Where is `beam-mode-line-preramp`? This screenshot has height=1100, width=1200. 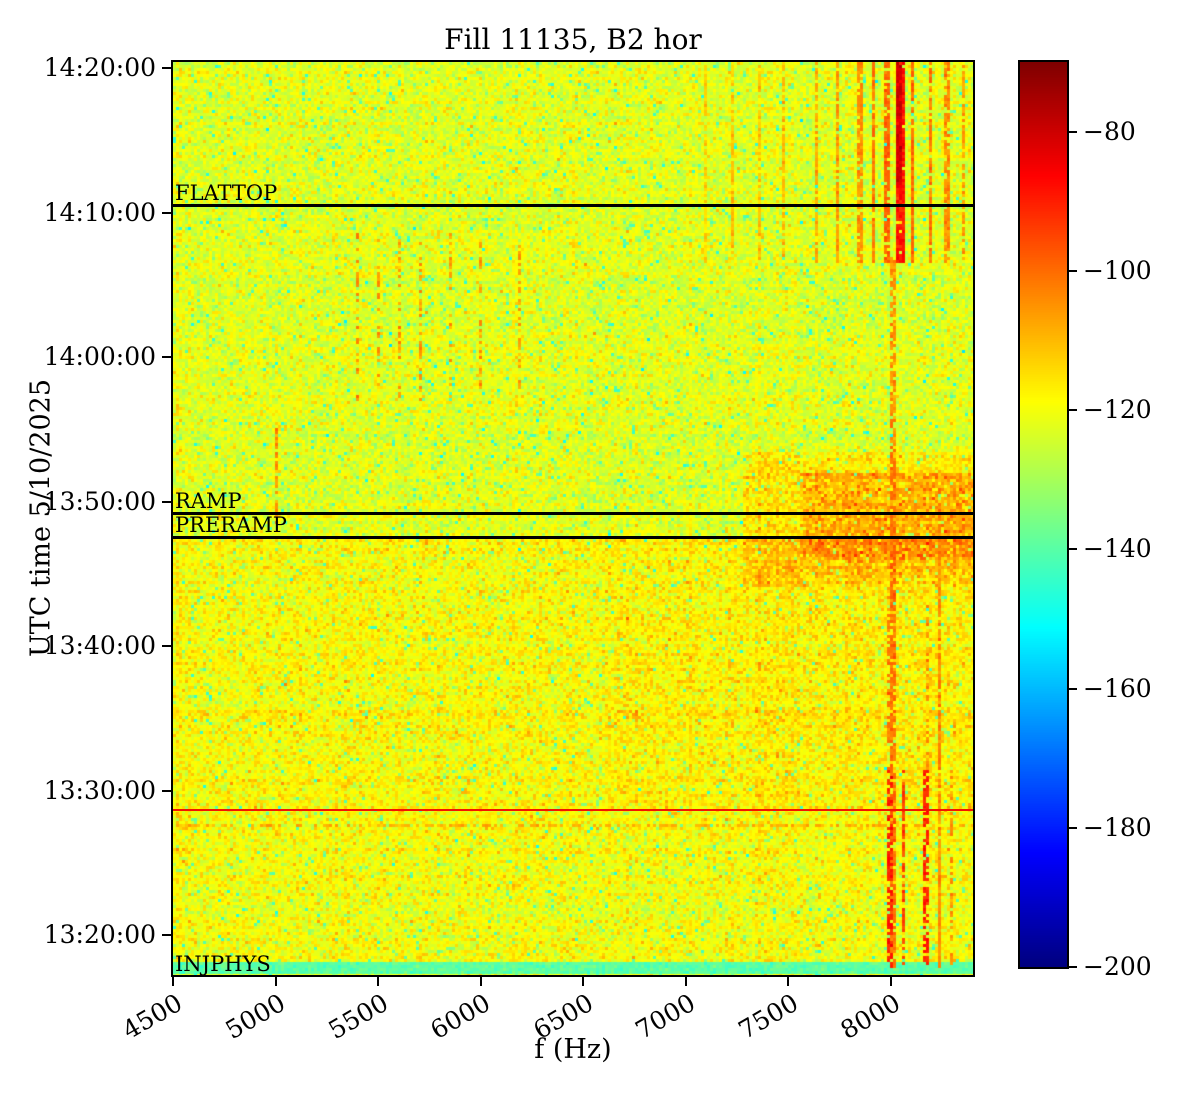 beam-mode-line-preramp is located at coordinates (573, 537).